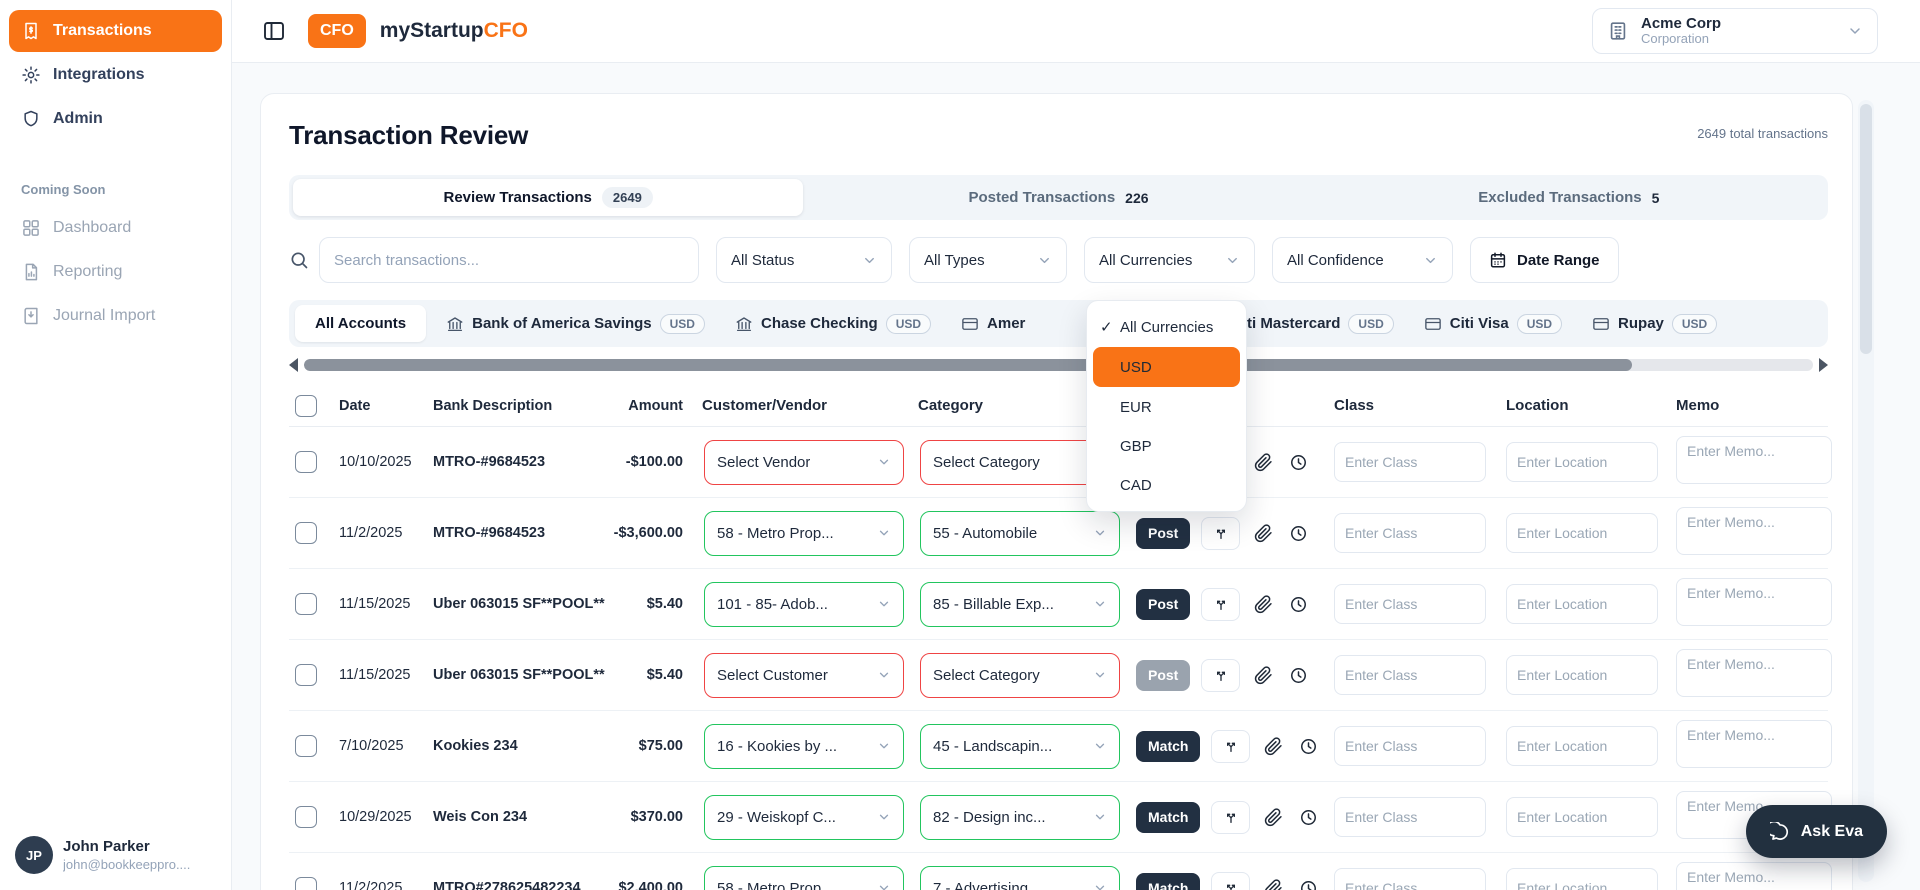 The height and width of the screenshot is (890, 1920). What do you see at coordinates (509, 260) in the screenshot?
I see `search-input` at bounding box center [509, 260].